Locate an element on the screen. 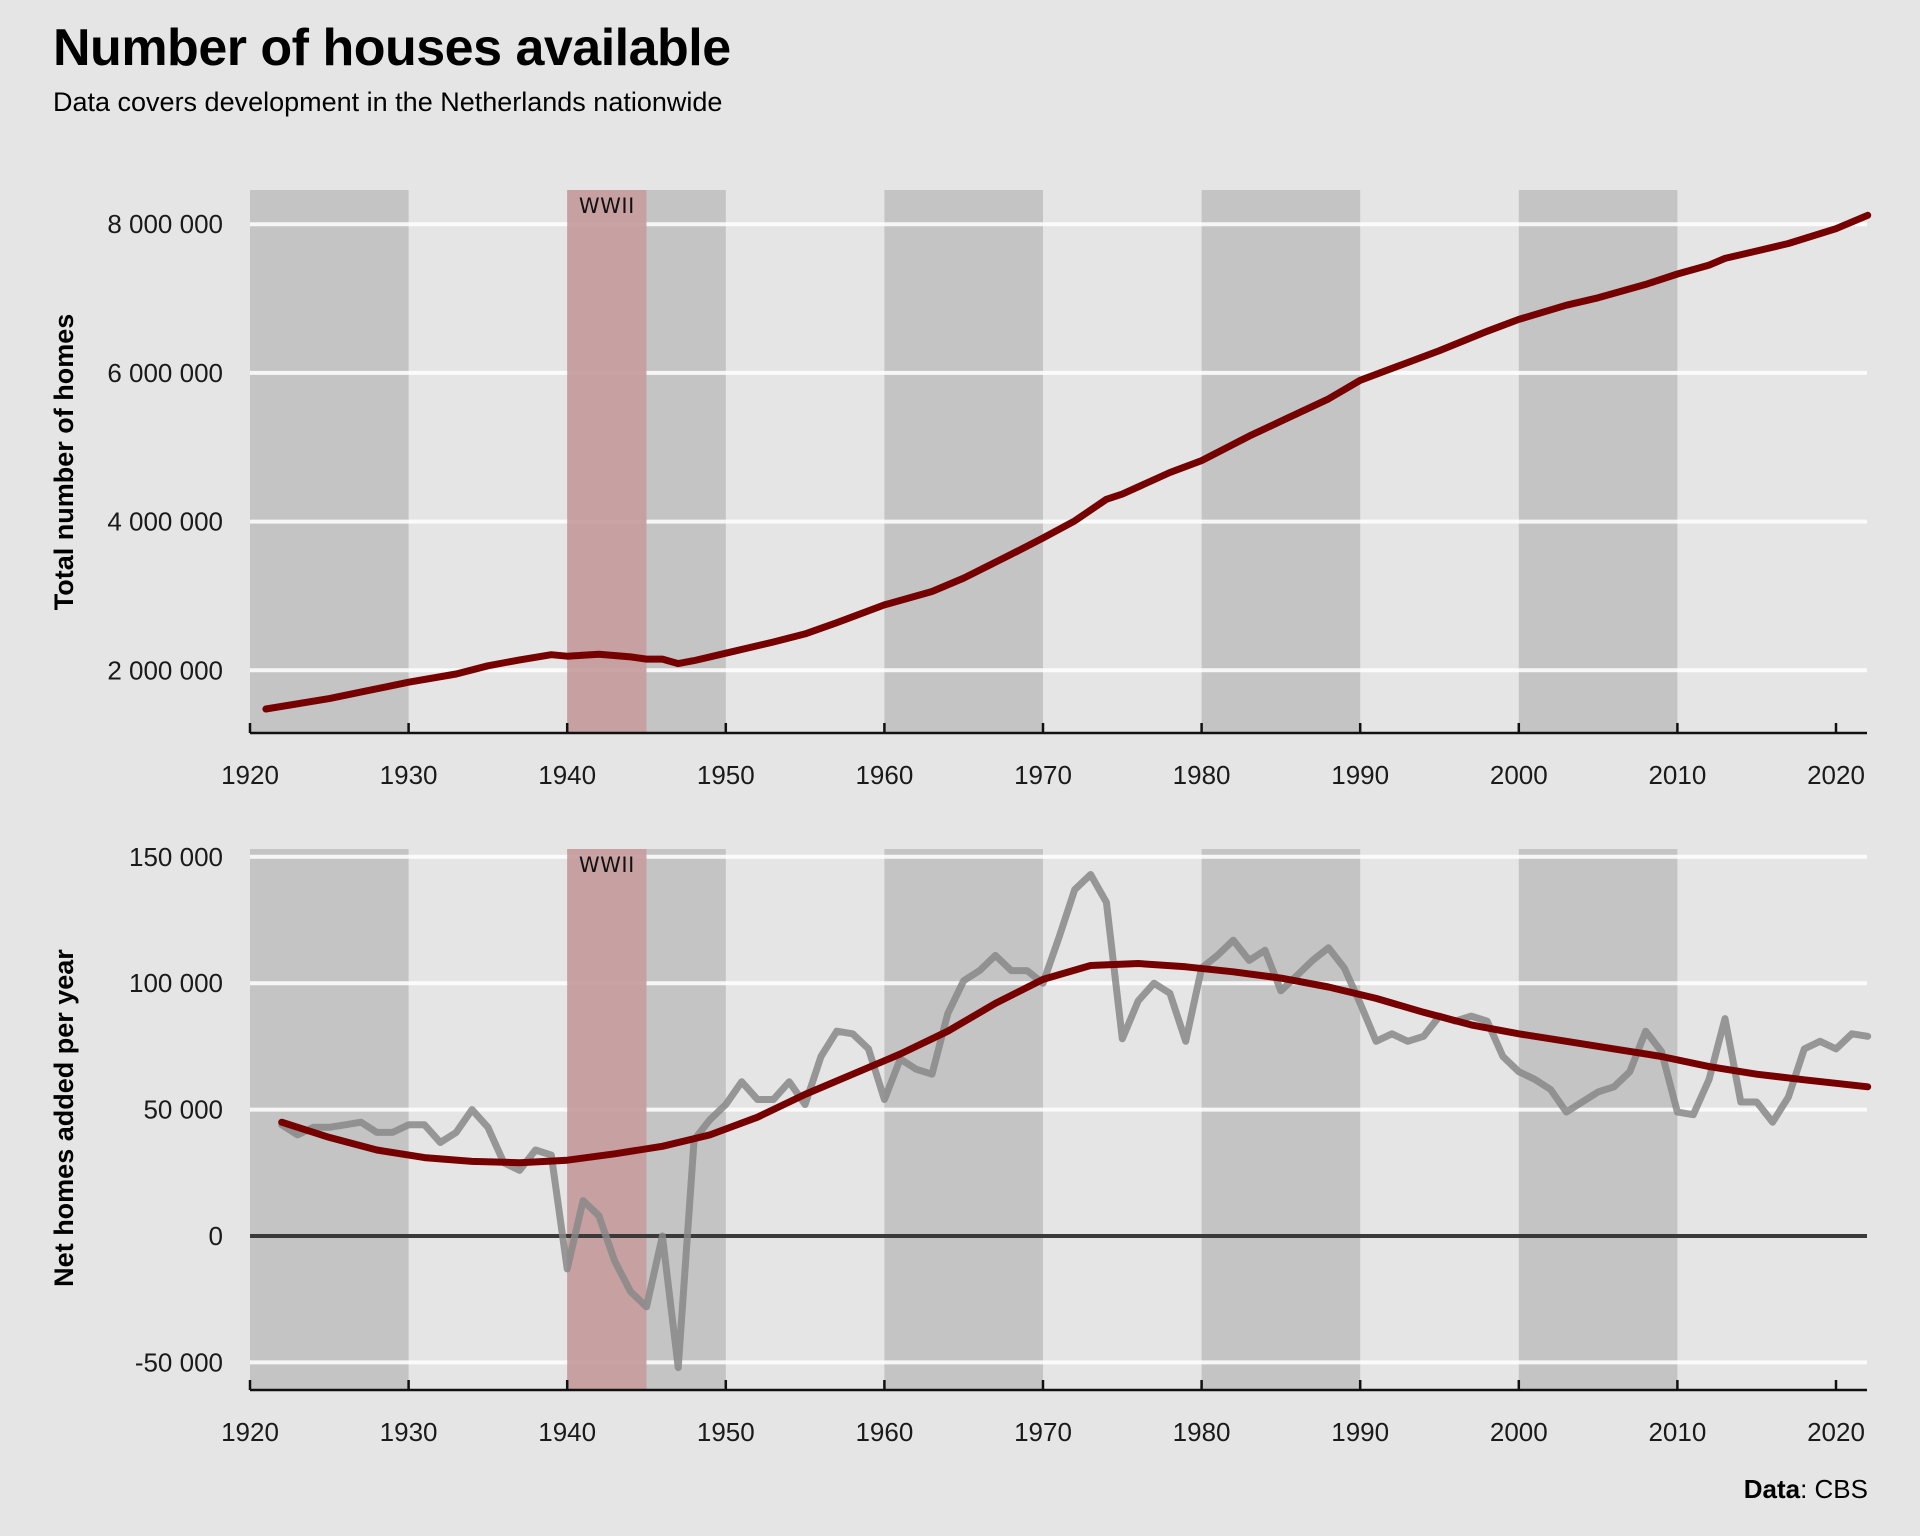  y-tick-label: -50 000 is located at coordinates (179, 1362).